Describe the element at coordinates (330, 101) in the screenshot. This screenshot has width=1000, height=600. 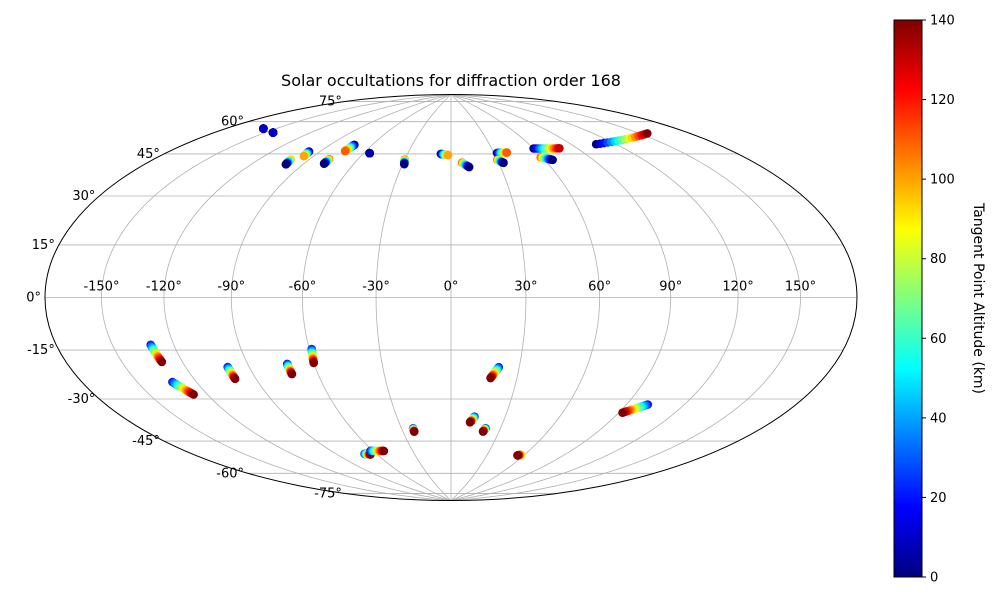
I see `y-tick-label: 75°` at that location.